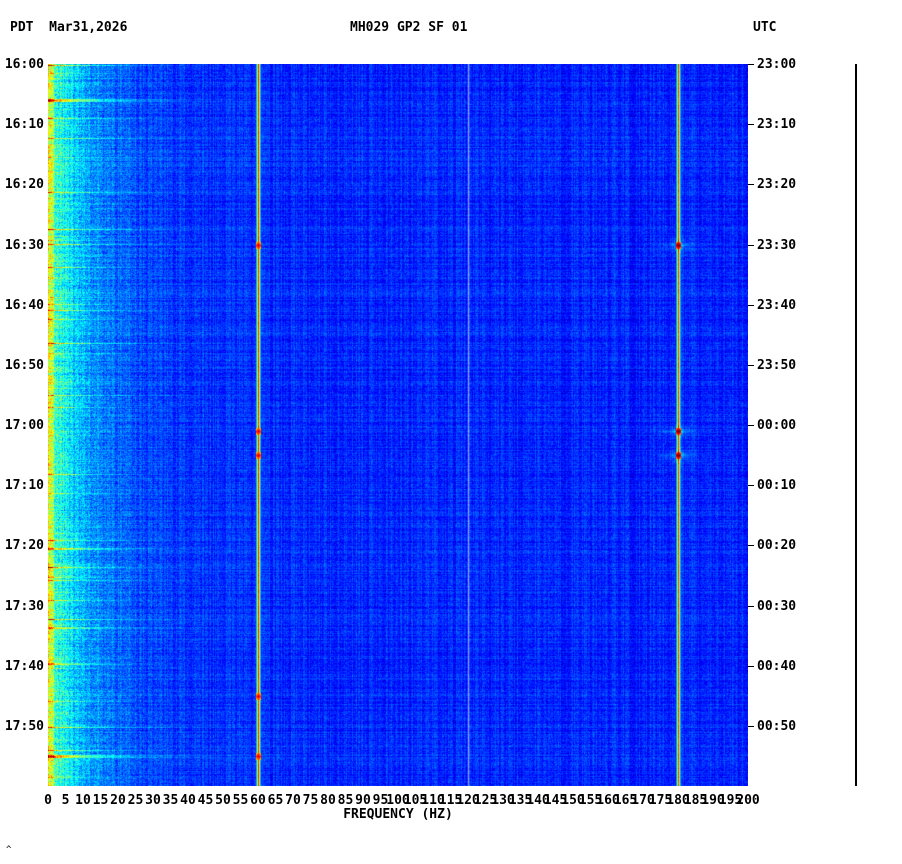  I want to click on freq-tick-label: 50, so click(223, 800).